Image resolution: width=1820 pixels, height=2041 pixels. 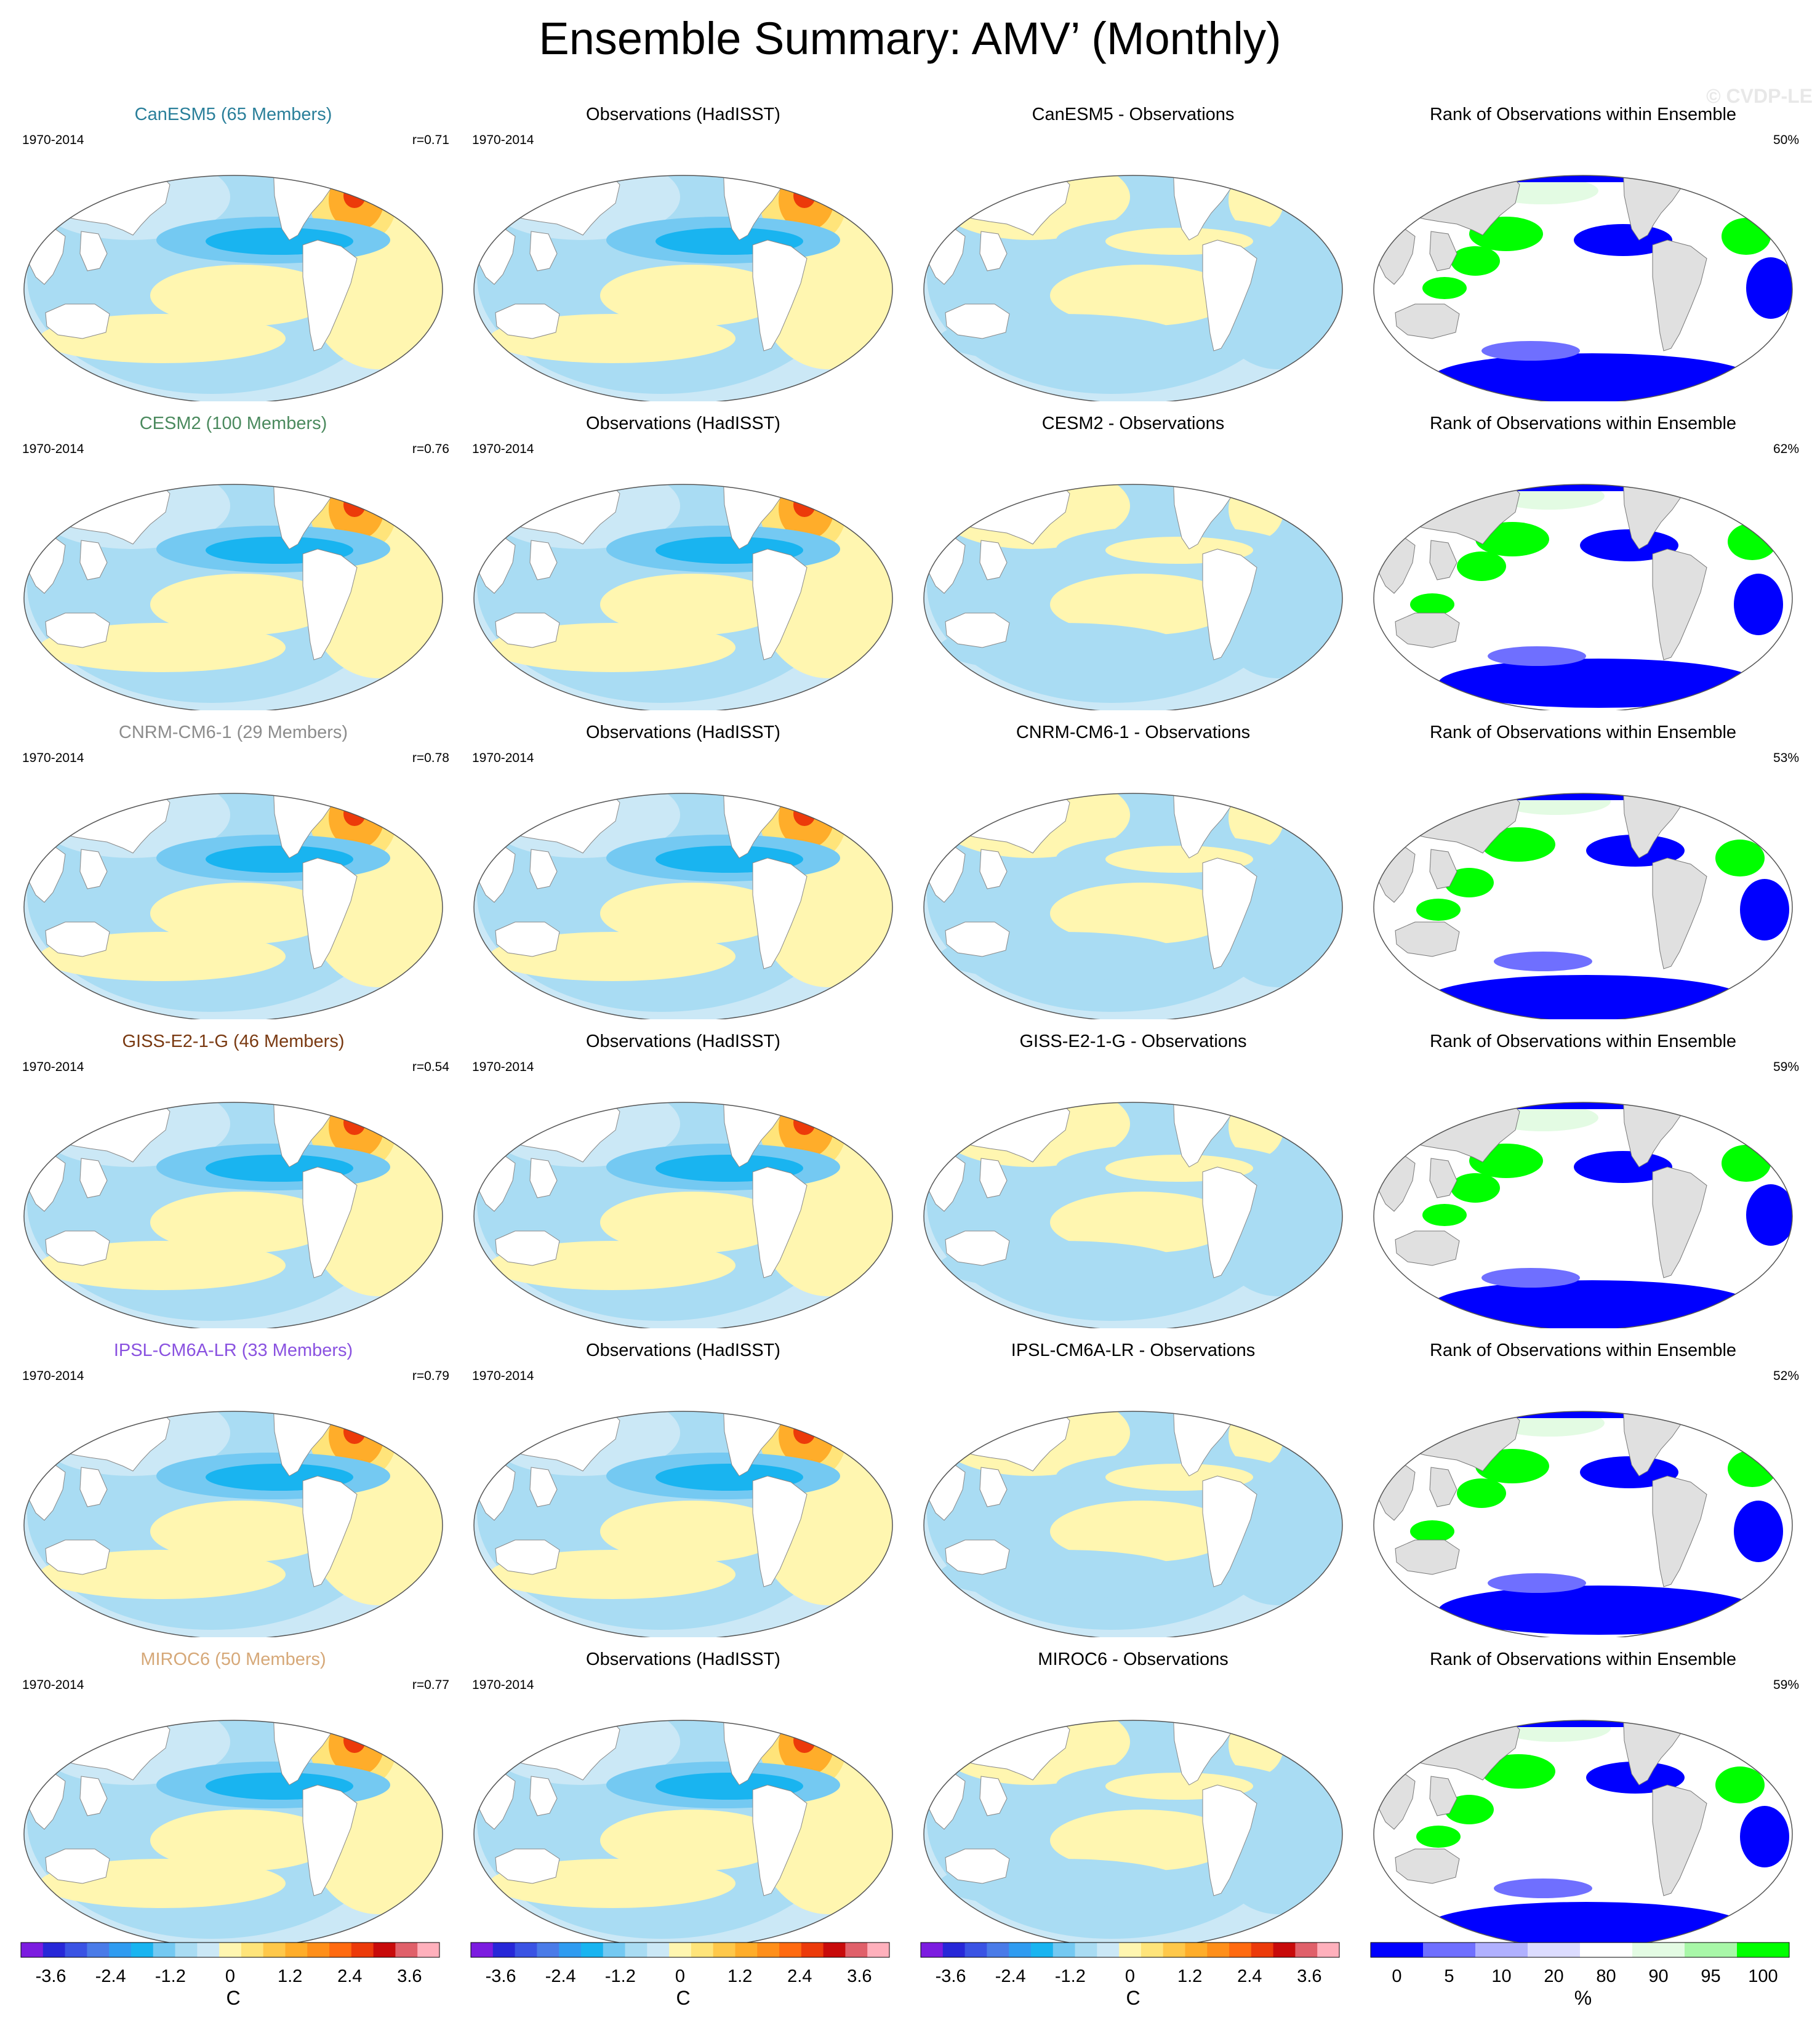 I want to click on colorbar-tick-label: -3.6, so click(x=951, y=1977).